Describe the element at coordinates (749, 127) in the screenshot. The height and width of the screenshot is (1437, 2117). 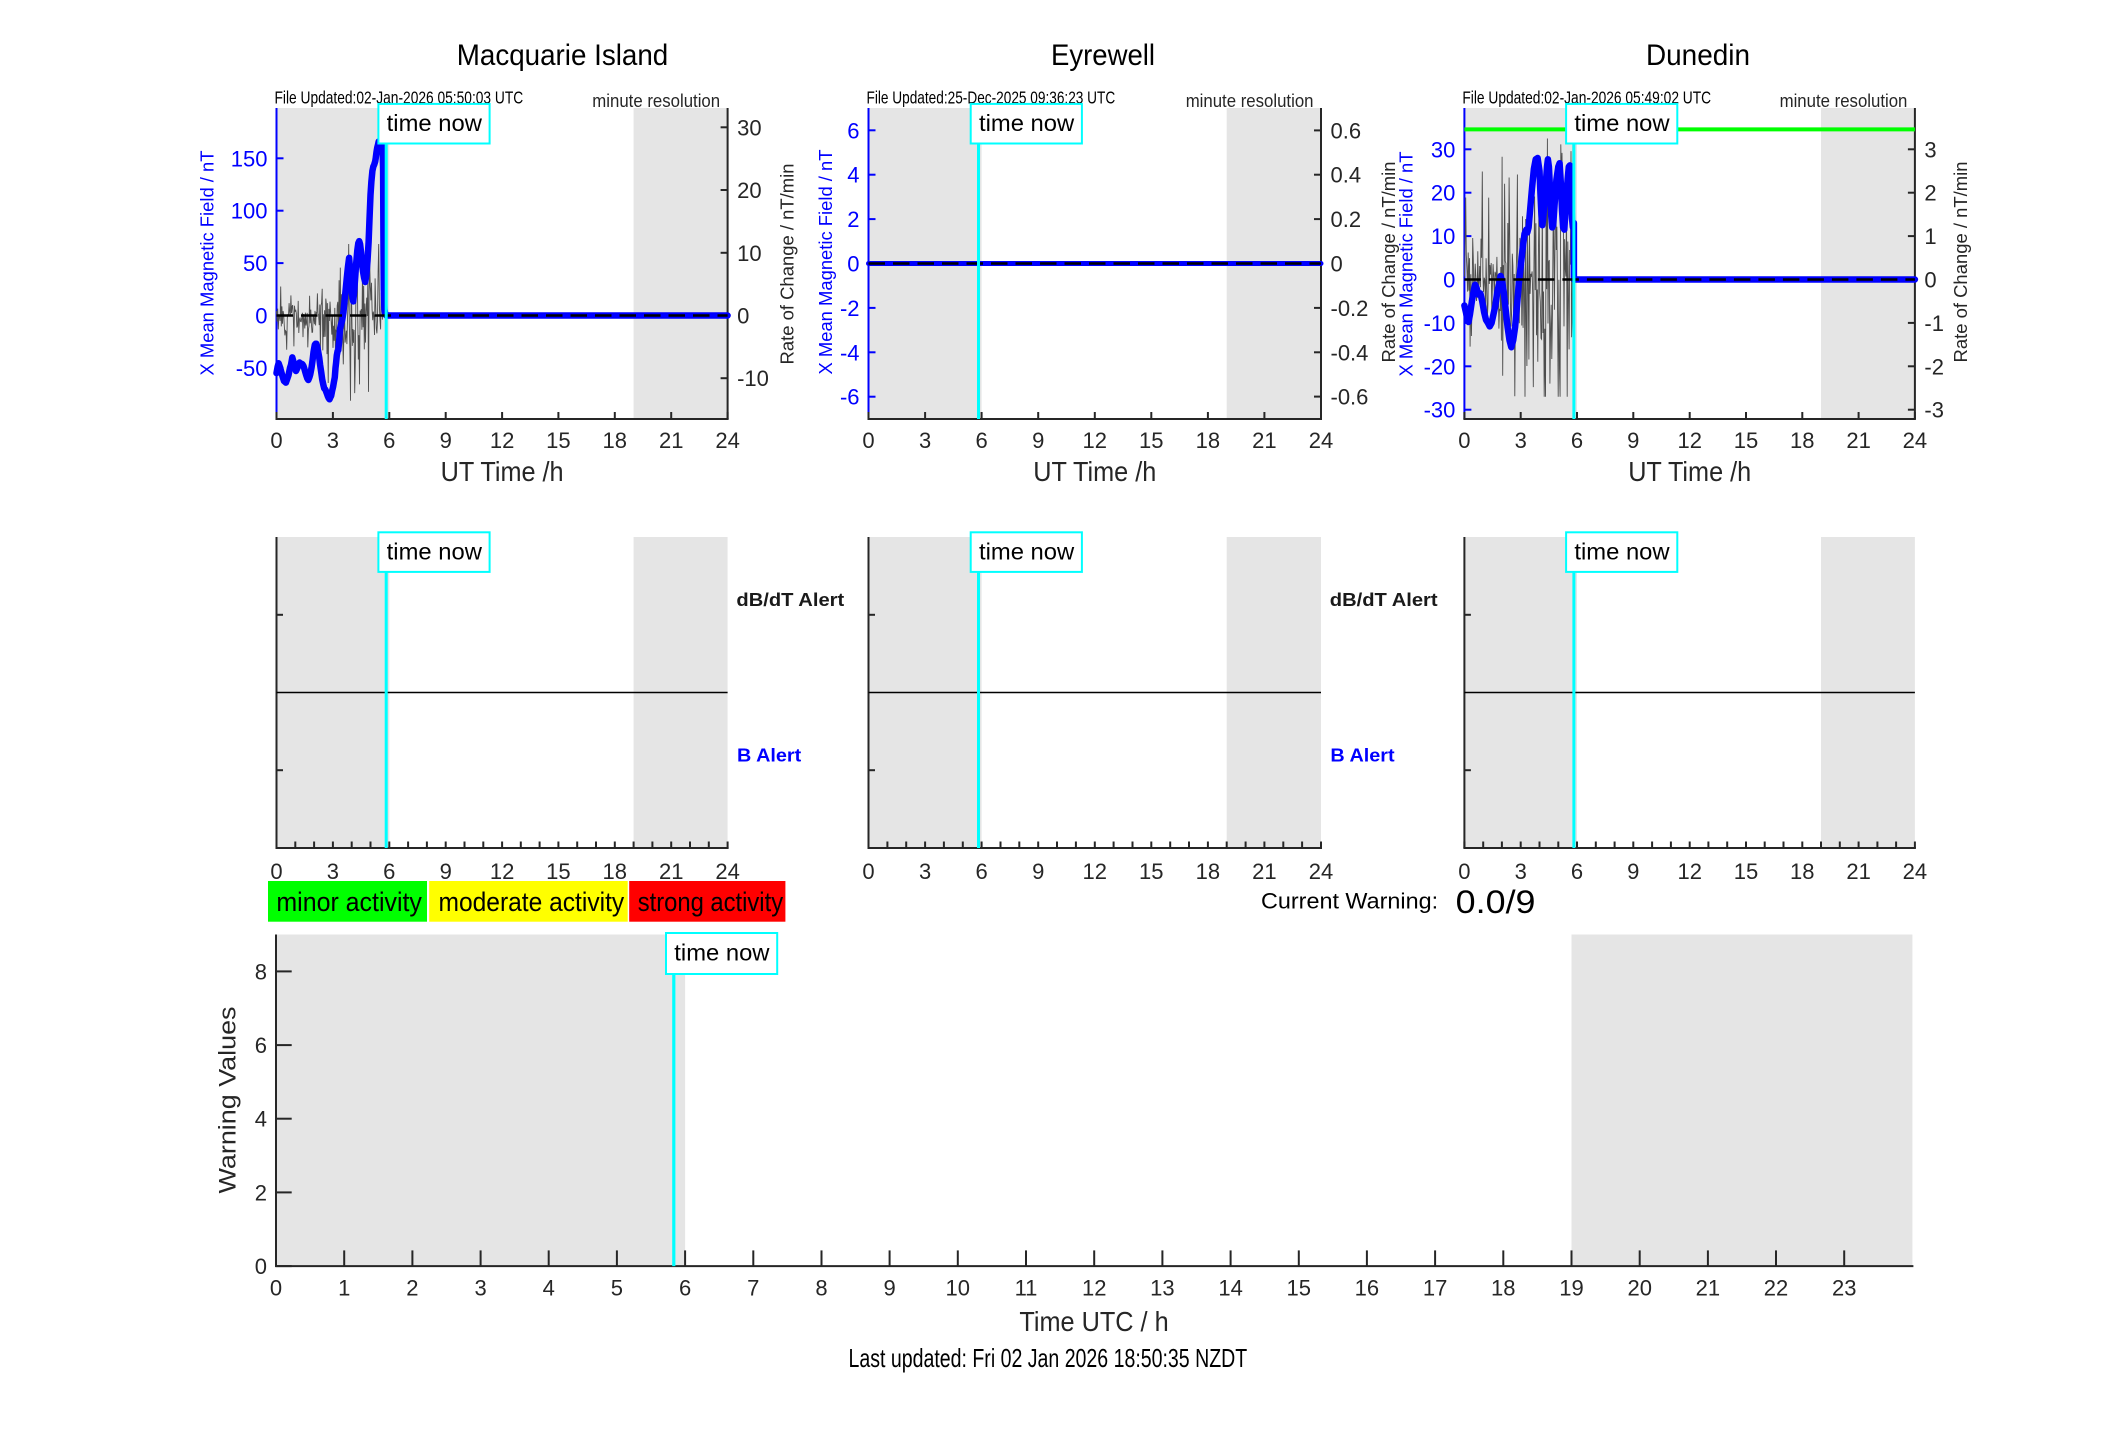
I see `svg-text: 30` at that location.